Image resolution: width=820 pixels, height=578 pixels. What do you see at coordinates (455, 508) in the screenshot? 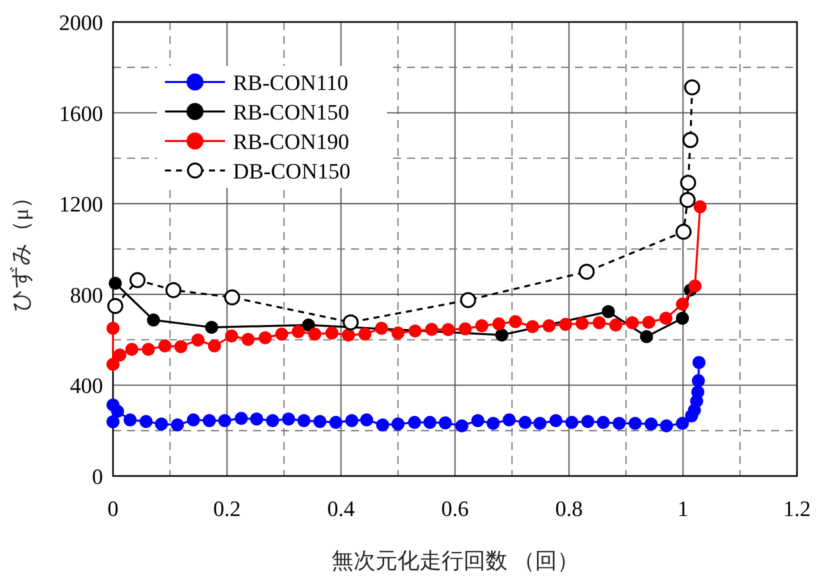
I see `x-tick-label: 0.6` at bounding box center [455, 508].